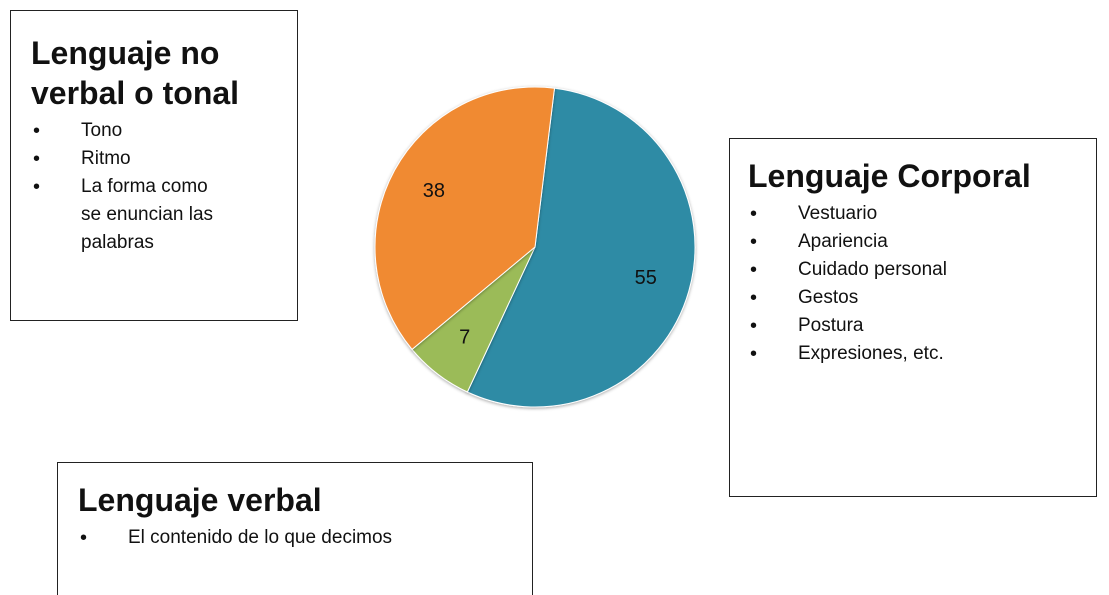 The height and width of the screenshot is (595, 1109). Describe the element at coordinates (464, 338) in the screenshot. I see `data-label: 7` at that location.